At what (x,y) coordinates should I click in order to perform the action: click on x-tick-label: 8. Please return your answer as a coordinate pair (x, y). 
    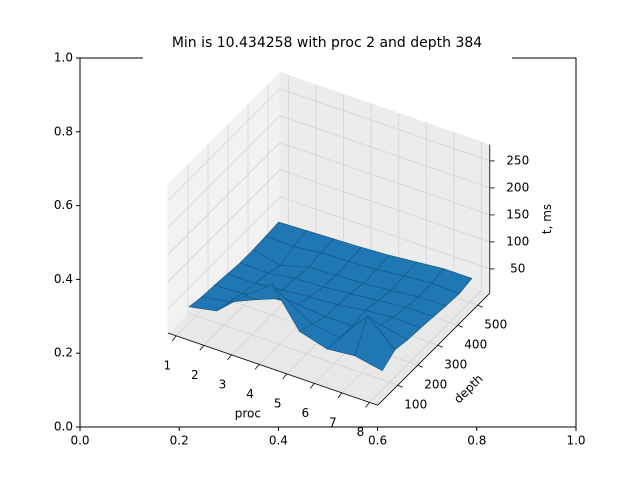
    Looking at the image, I should click on (361, 432).